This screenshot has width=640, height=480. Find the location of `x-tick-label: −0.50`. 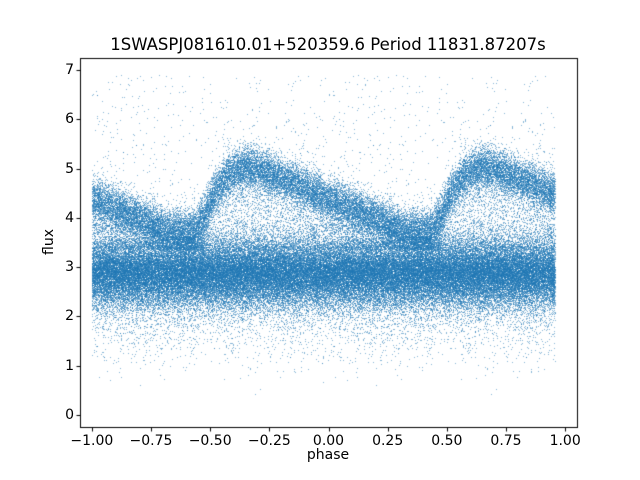

x-tick-label: −0.50 is located at coordinates (210, 441).